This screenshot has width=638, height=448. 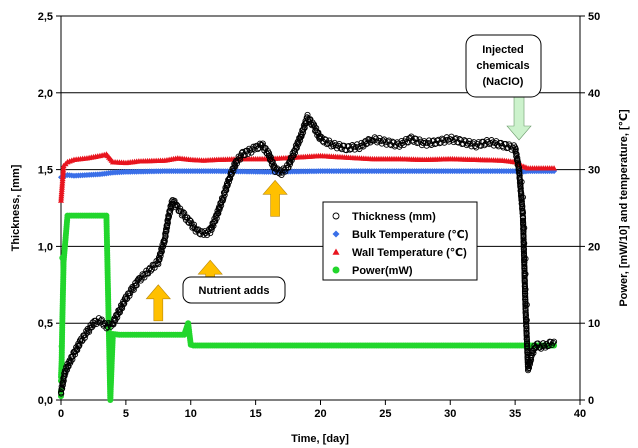 What do you see at coordinates (45, 324) in the screenshot?
I see `y-left-tick-label: 0,5` at bounding box center [45, 324].